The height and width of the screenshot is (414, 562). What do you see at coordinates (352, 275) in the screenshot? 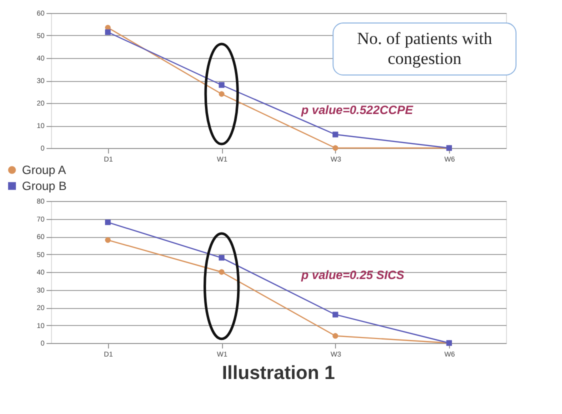
I see `annotation: p value=0.25 SICS` at bounding box center [352, 275].